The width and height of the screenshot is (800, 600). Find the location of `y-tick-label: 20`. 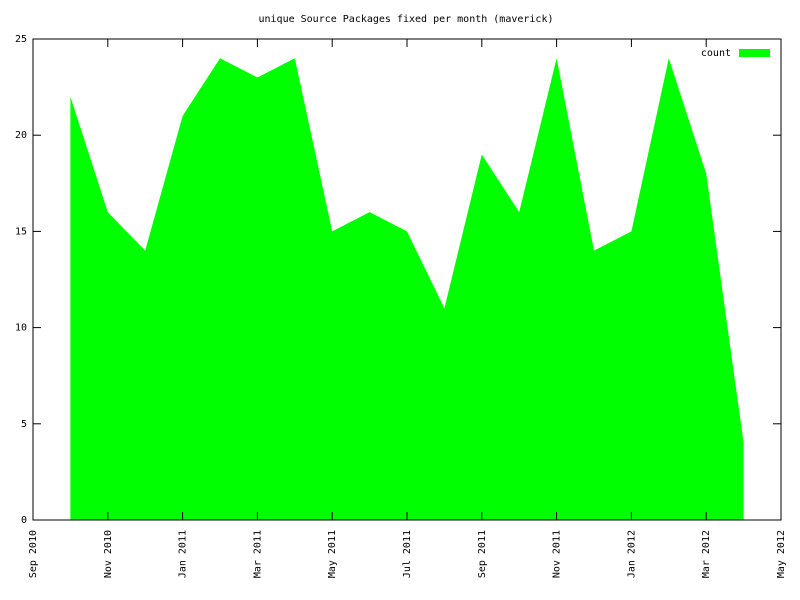

y-tick-label: 20 is located at coordinates (21, 135).